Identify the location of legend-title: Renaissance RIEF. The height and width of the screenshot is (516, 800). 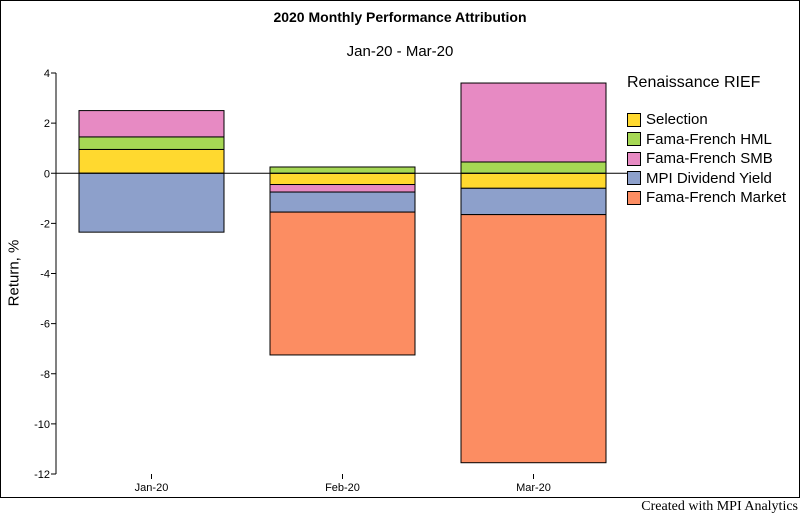
(694, 82).